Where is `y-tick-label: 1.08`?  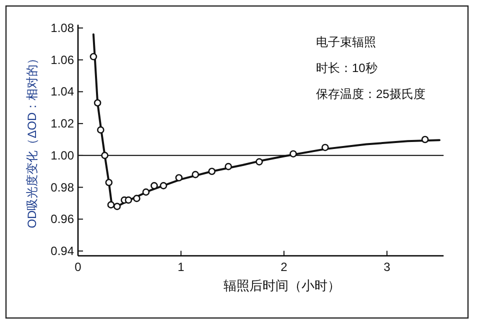 y-tick-label: 1.08 is located at coordinates (62, 27).